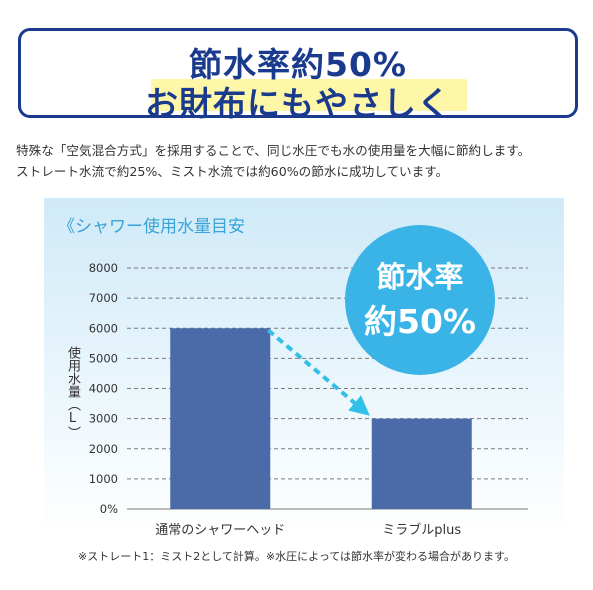 This screenshot has height=590, width=593. What do you see at coordinates (103, 419) in the screenshot?
I see `y-tick-label: 3000` at bounding box center [103, 419].